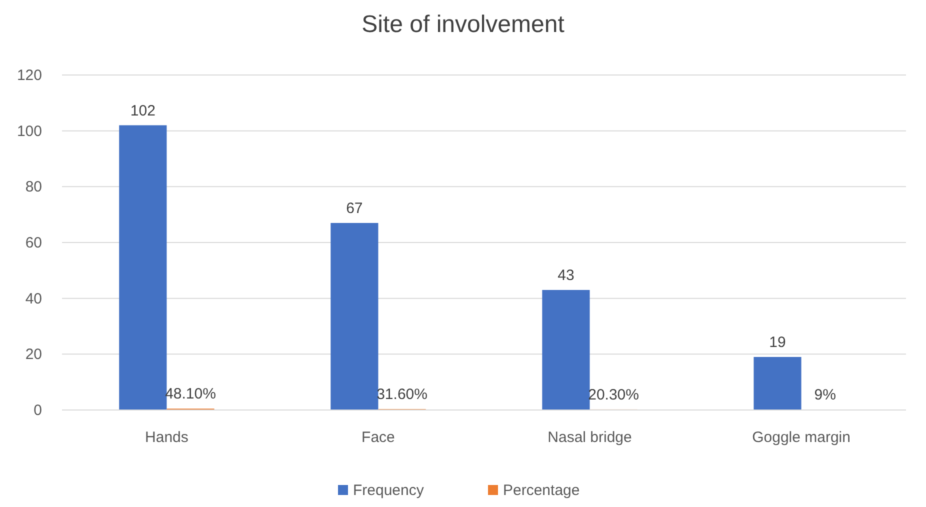  I want to click on y-tick-label: 60, so click(33, 243).